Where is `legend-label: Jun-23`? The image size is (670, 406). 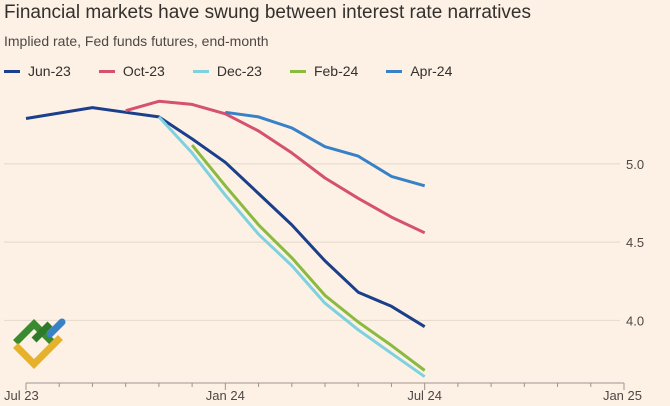
legend-label: Jun-23 is located at coordinates (49, 71).